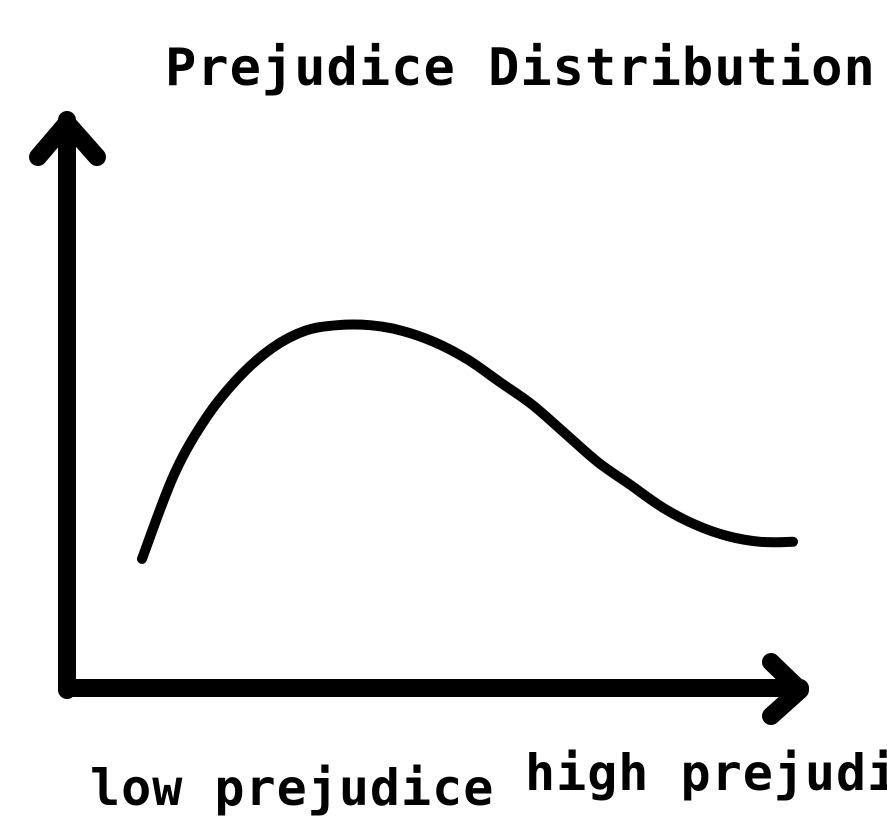 The height and width of the screenshot is (830, 887). I want to click on chart-title: Prejudice Distribution, so click(520, 68).